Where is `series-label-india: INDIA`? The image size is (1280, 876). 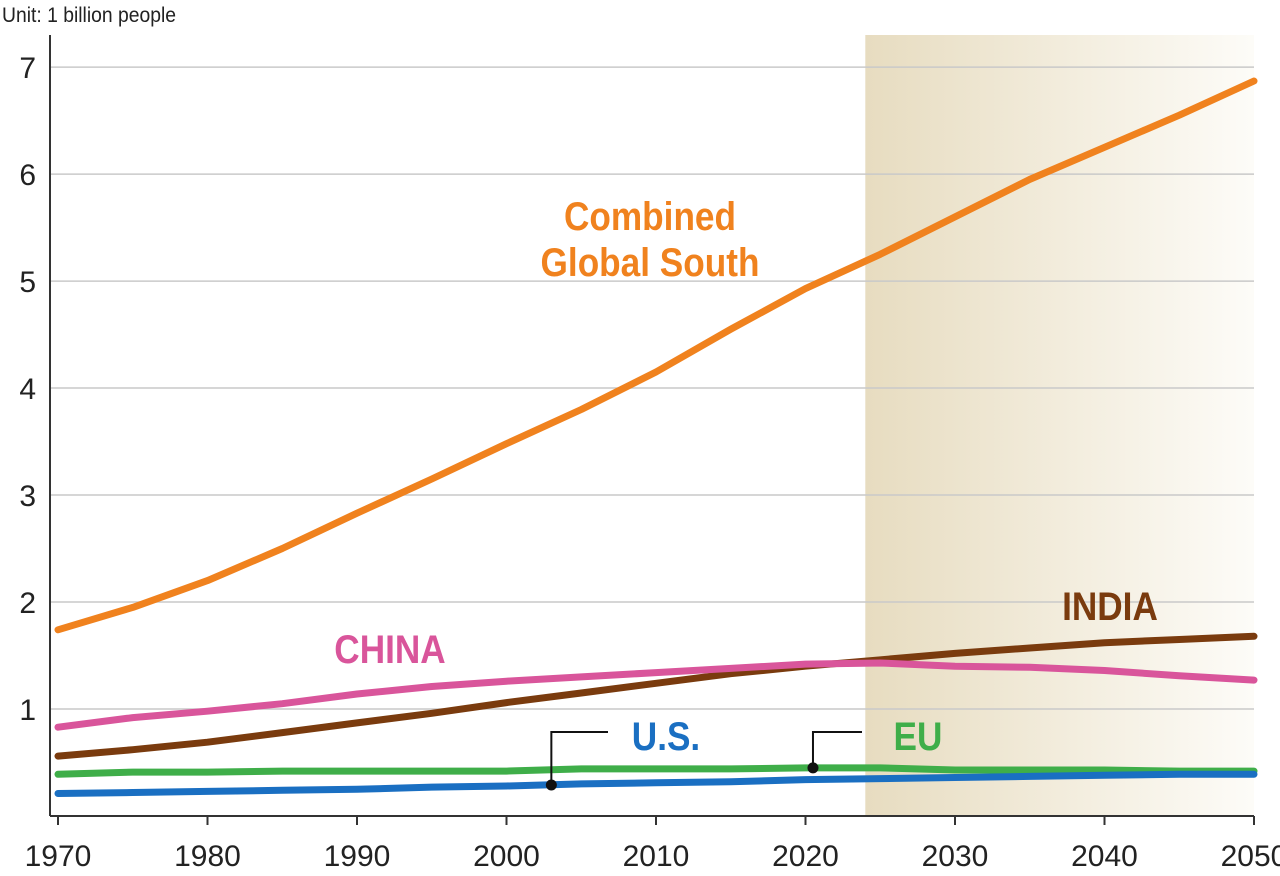 series-label-india: INDIA is located at coordinates (1110, 606).